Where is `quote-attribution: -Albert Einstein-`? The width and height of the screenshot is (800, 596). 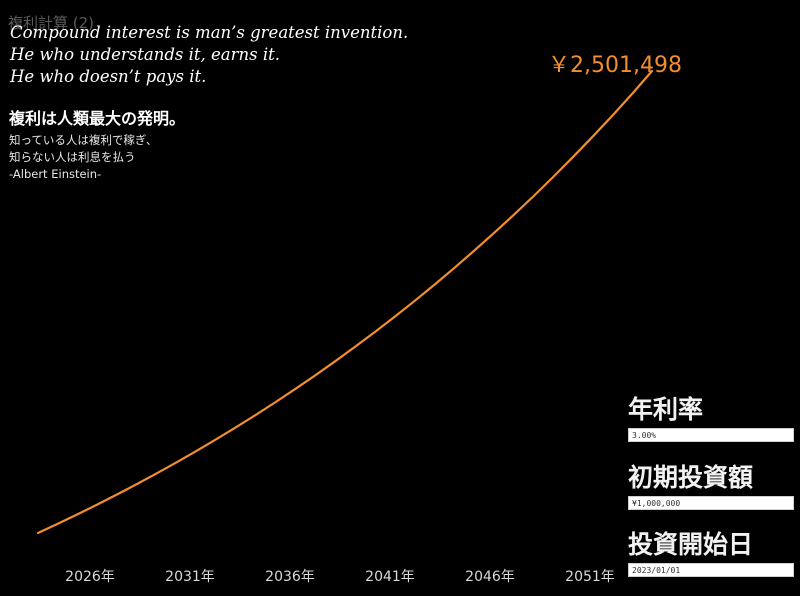
quote-attribution: -Albert Einstein- is located at coordinates (55, 174).